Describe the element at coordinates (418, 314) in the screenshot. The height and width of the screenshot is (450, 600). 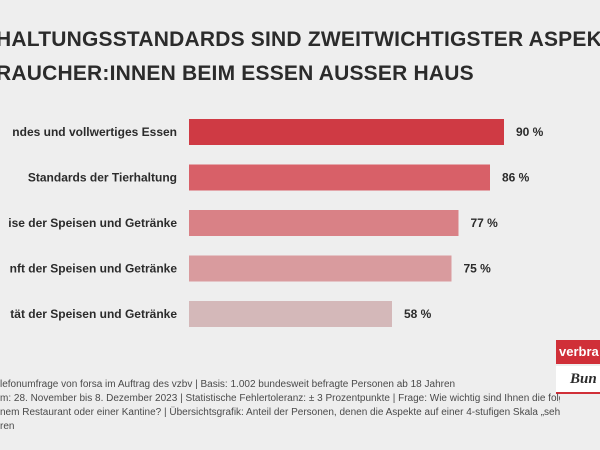
I see `value-label: 58 %` at that location.